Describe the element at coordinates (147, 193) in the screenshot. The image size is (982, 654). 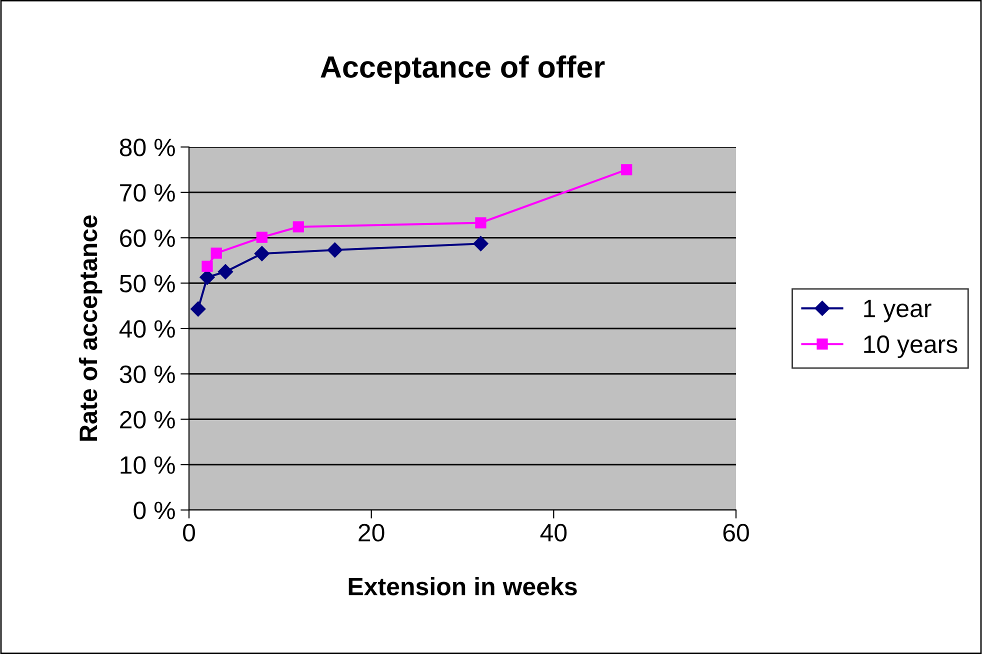
I see `y-tick-label: 70 %` at that location.